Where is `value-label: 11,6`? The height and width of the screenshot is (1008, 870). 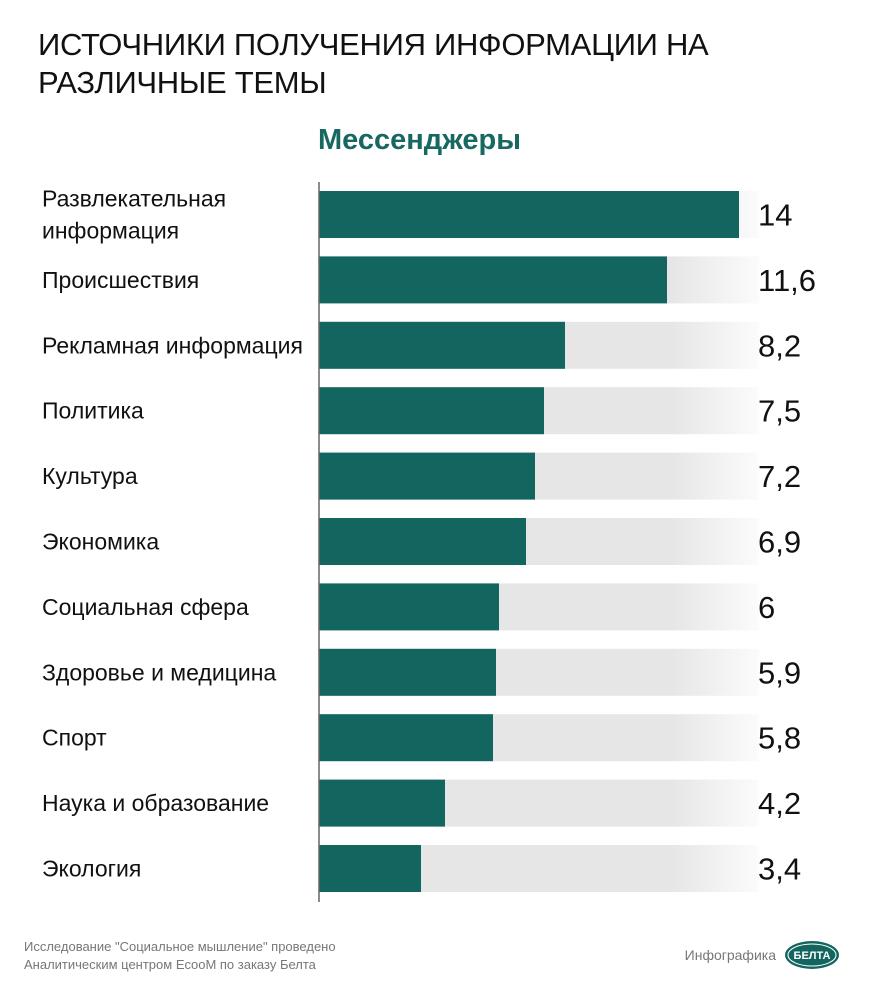 value-label: 11,6 is located at coordinates (787, 280).